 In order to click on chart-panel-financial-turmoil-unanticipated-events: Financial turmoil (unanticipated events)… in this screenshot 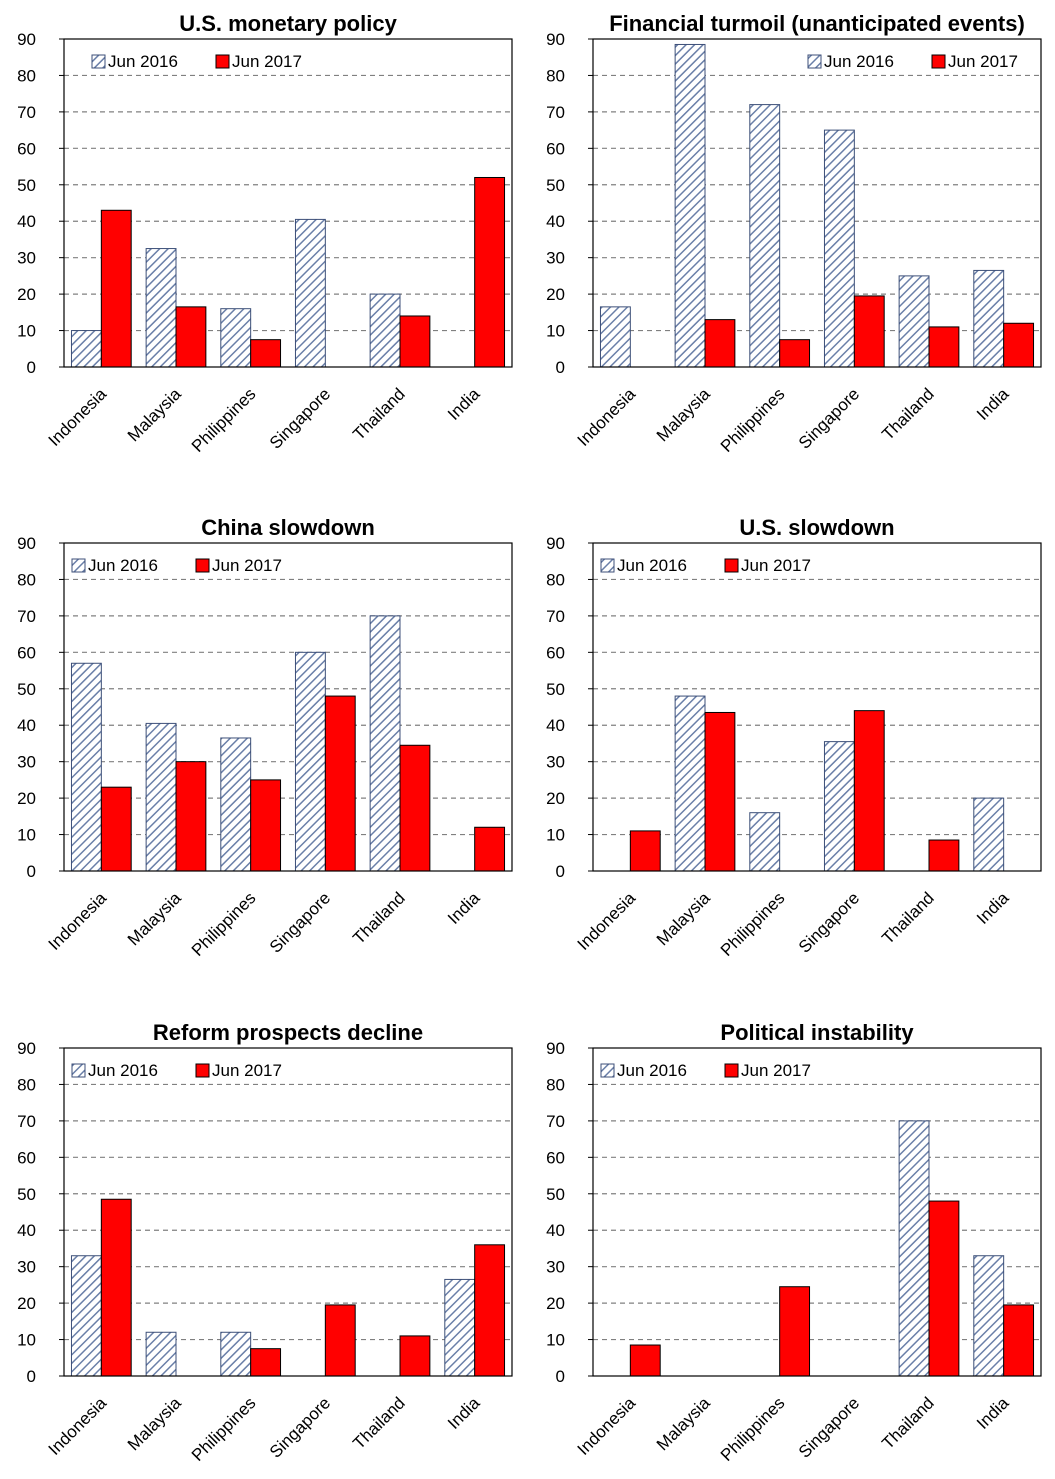, I will do `click(794, 233)`.